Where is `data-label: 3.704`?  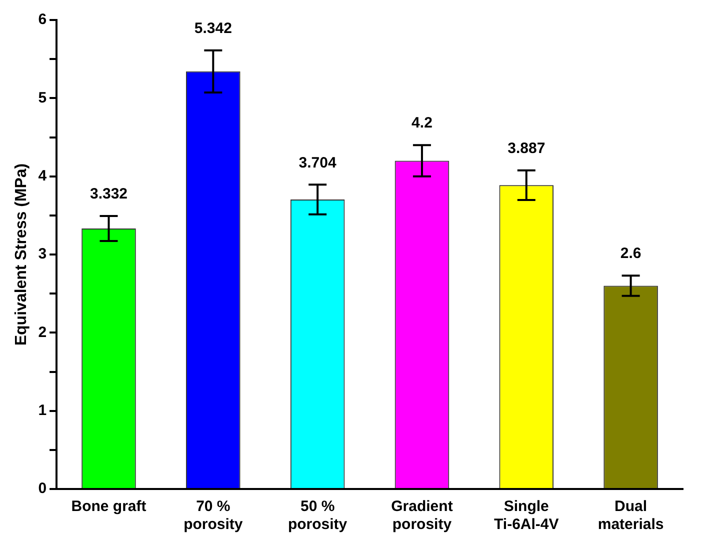
data-label: 3.704 is located at coordinates (317, 163).